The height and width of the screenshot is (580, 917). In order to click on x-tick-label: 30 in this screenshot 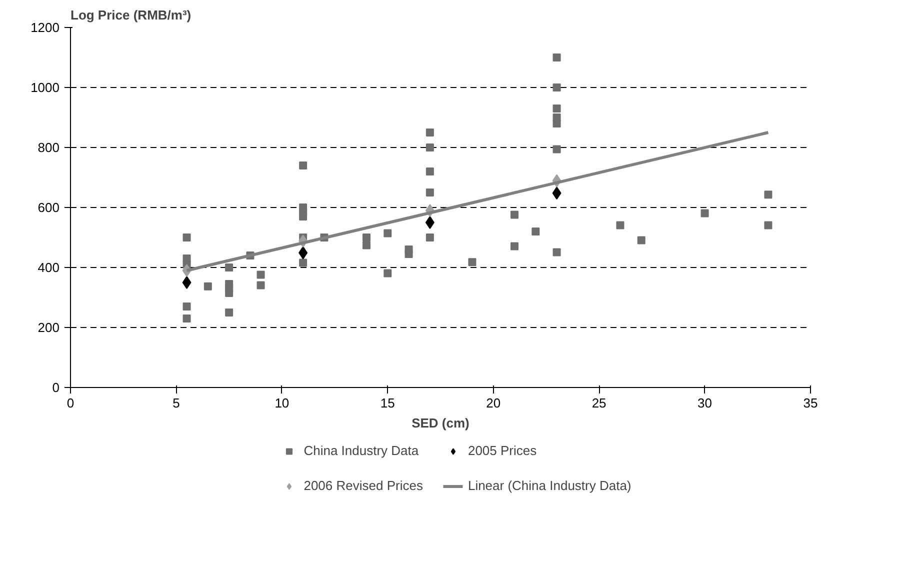, I will do `click(705, 403)`.